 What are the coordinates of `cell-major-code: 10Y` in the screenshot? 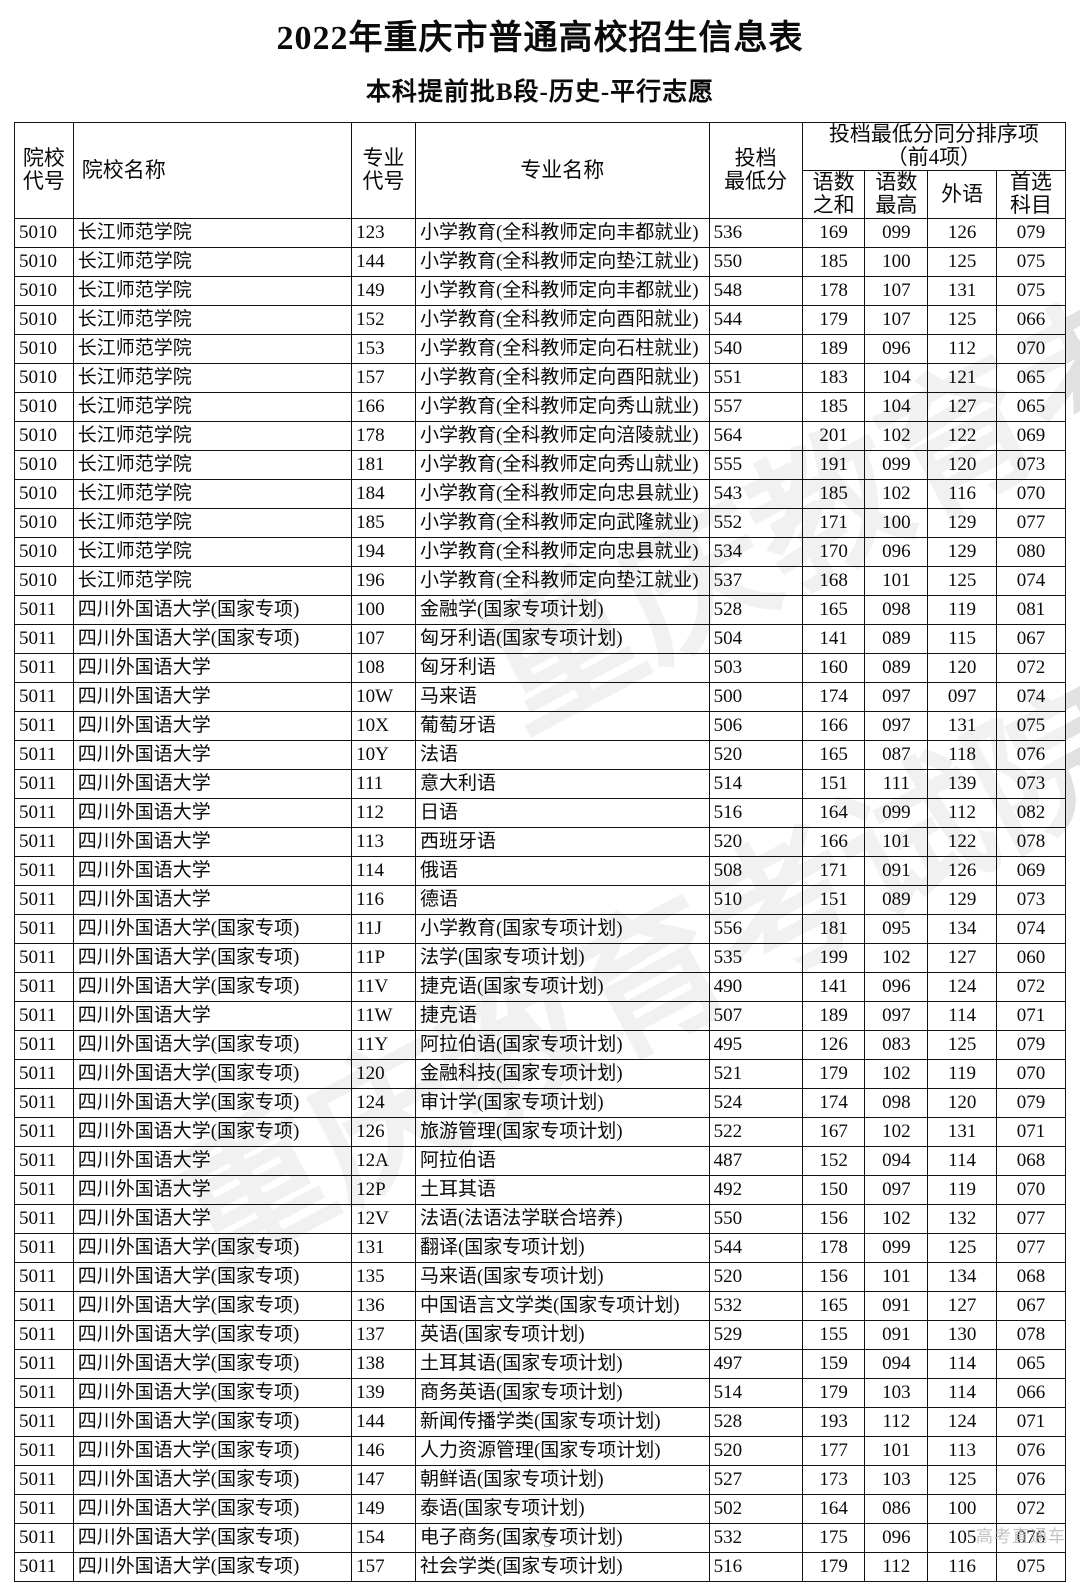 It's located at (383, 754).